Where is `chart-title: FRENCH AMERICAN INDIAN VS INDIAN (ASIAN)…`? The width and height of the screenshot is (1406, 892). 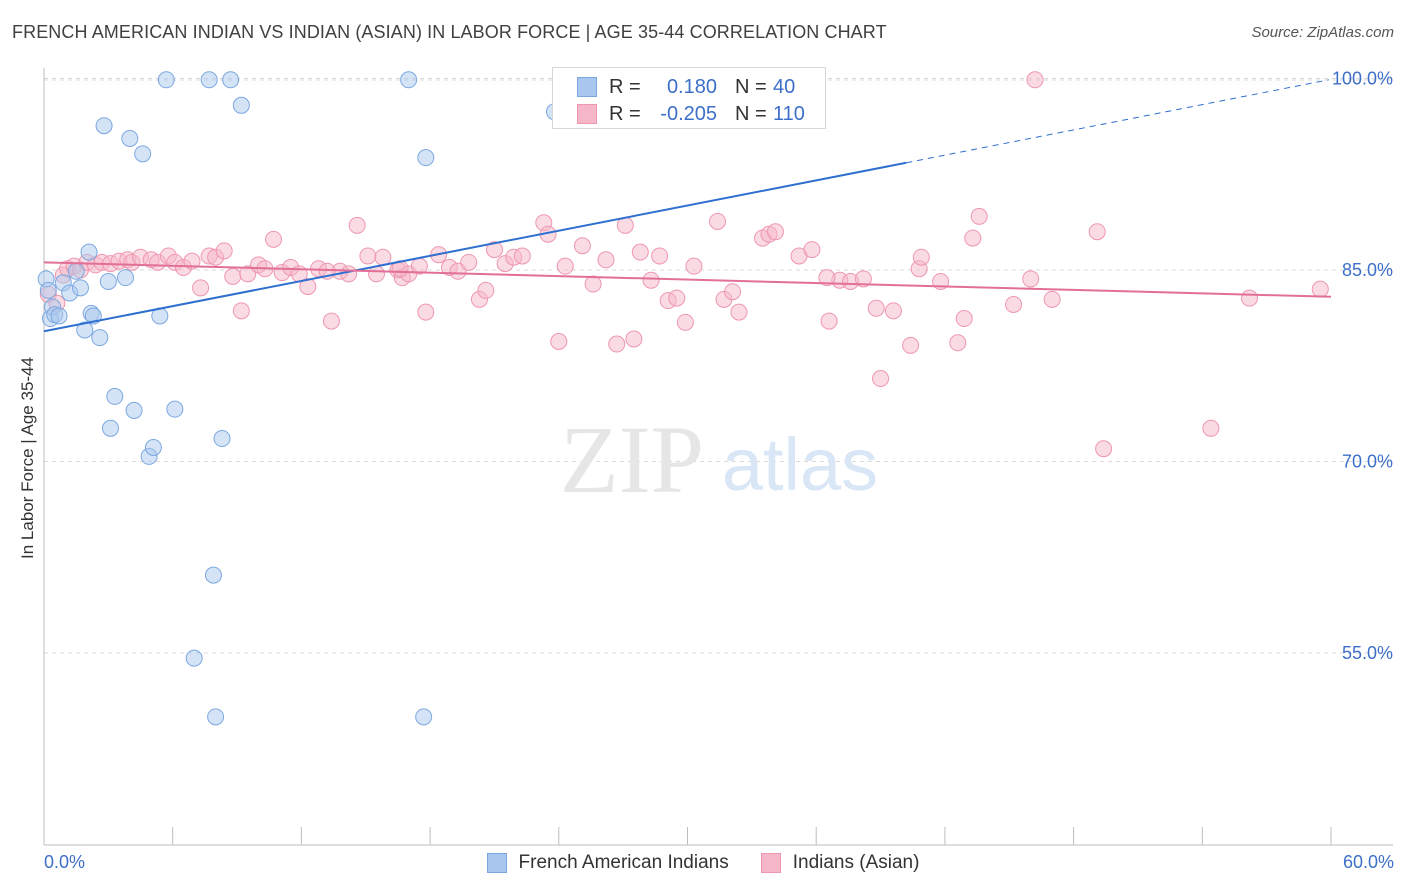 chart-title: FRENCH AMERICAN INDIAN VS INDIAN (ASIAN)… is located at coordinates (449, 32).